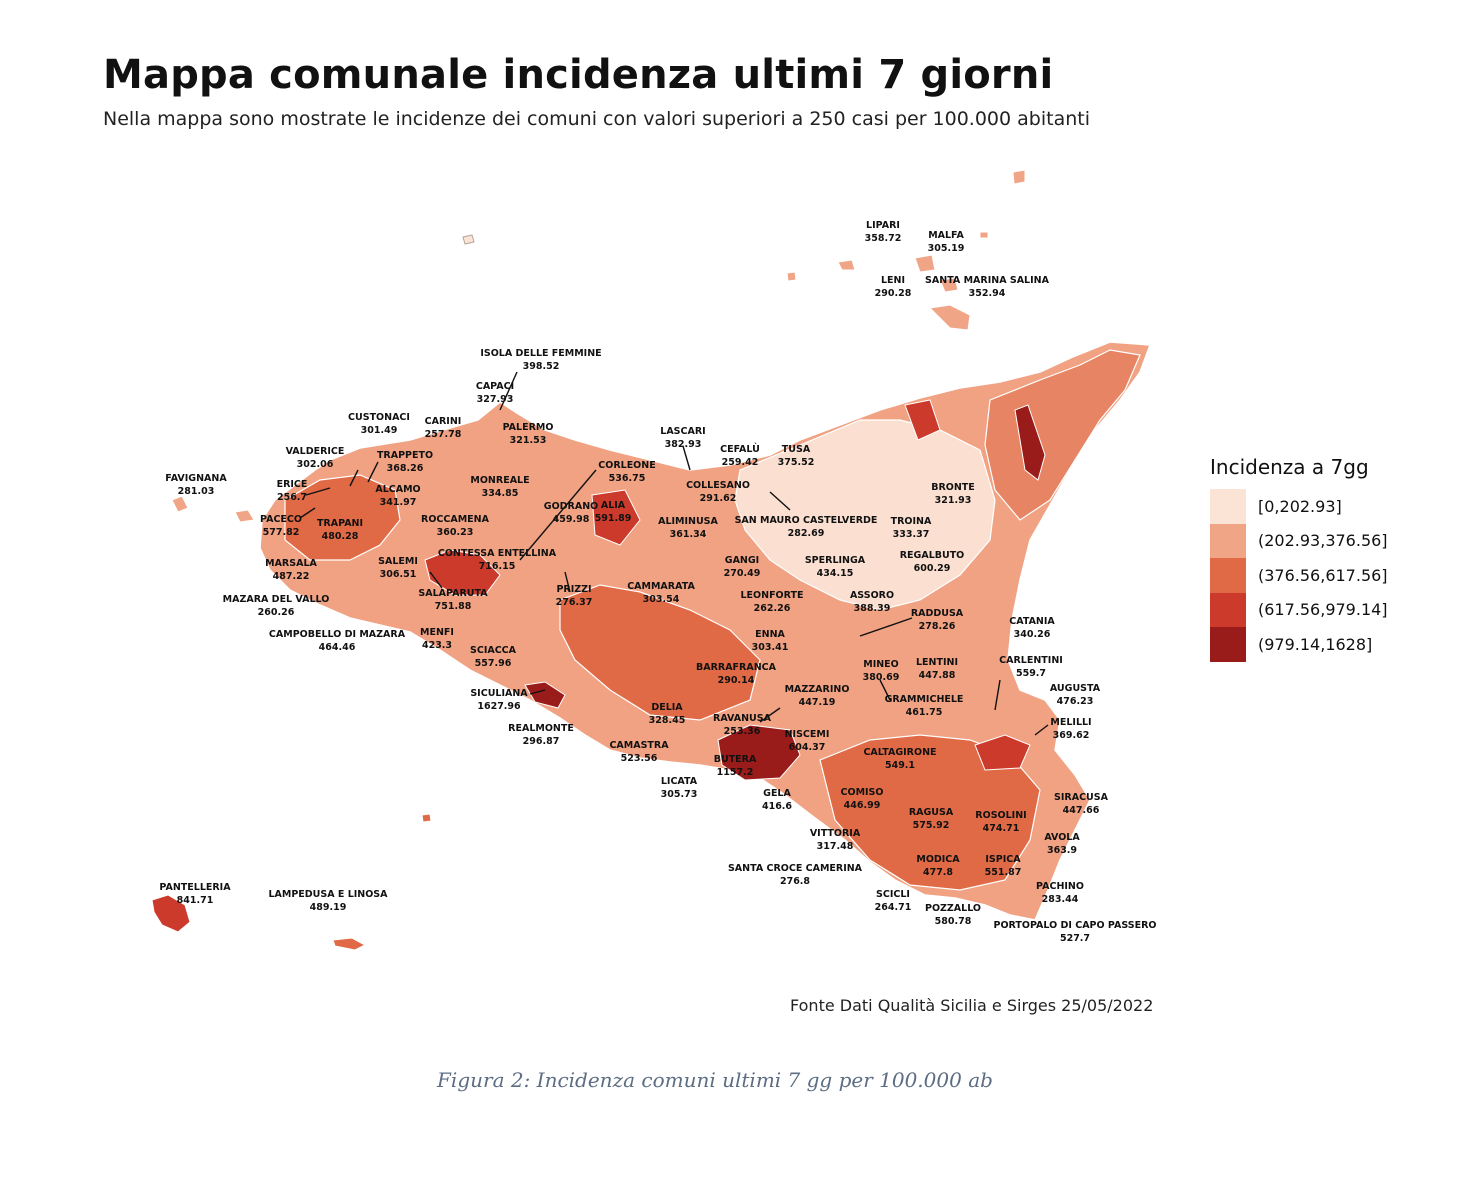 This screenshot has height=1204, width=1484. What do you see at coordinates (337, 641) in the screenshot?
I see `place-label: CAMPOBELLO DI MAZARA 464.46` at bounding box center [337, 641].